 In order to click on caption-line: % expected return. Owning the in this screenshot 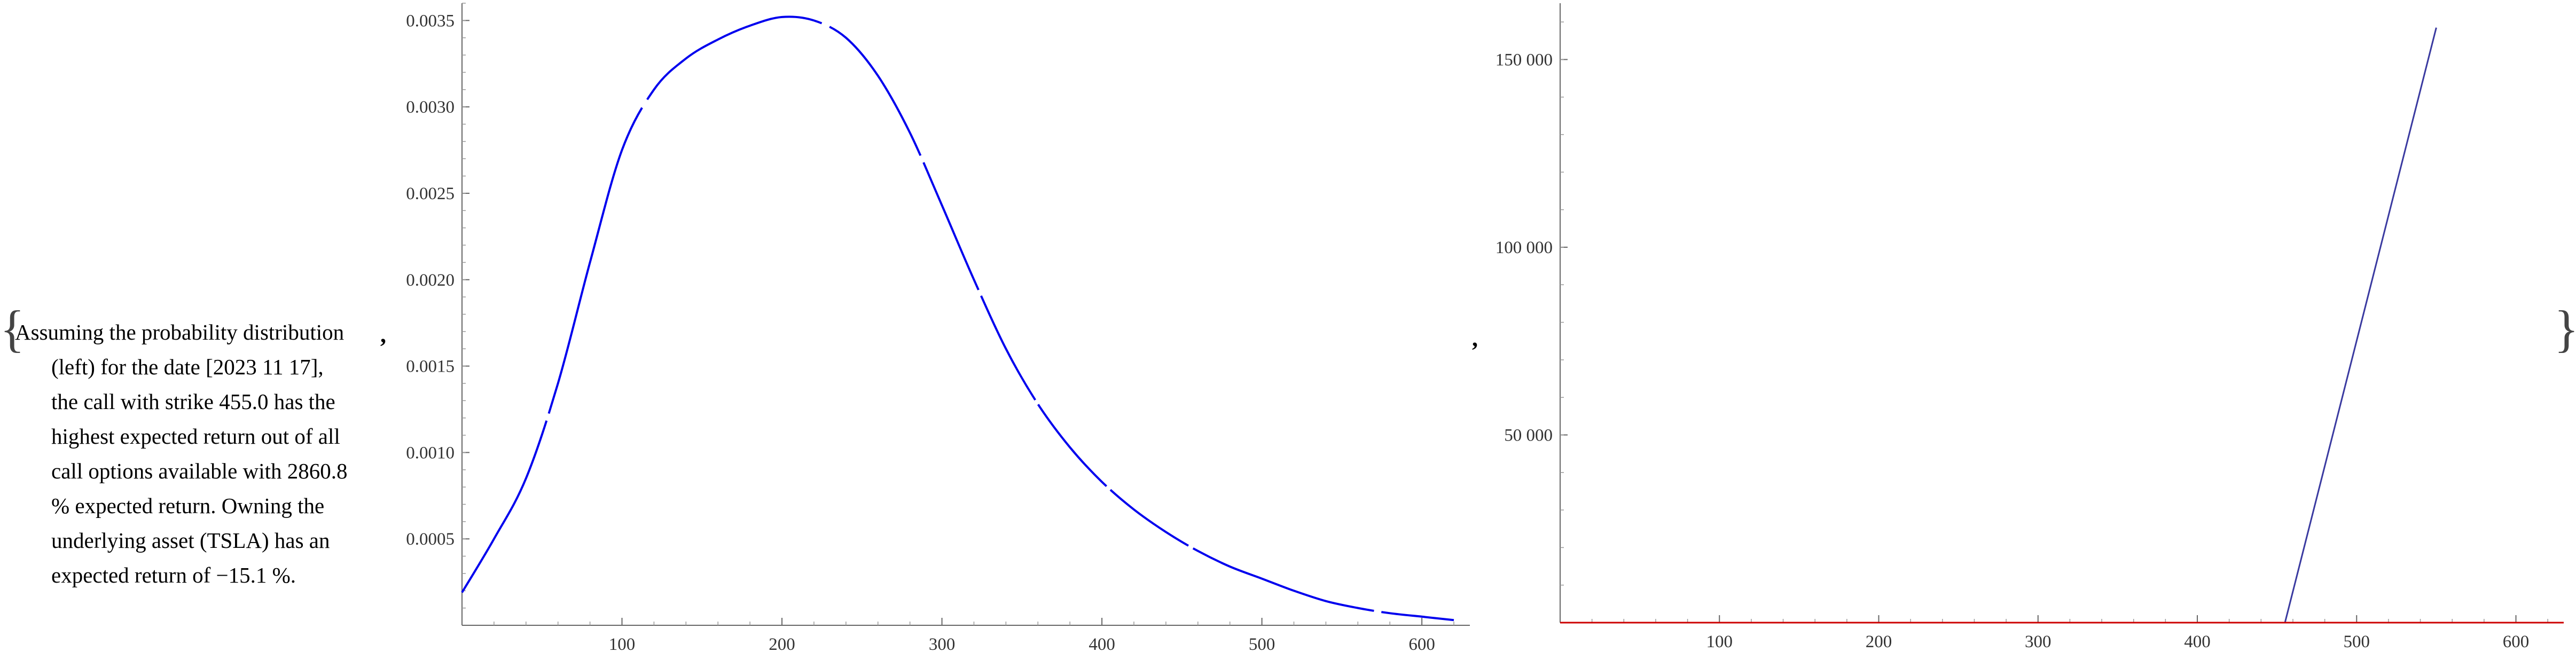, I will do `click(188, 505)`.